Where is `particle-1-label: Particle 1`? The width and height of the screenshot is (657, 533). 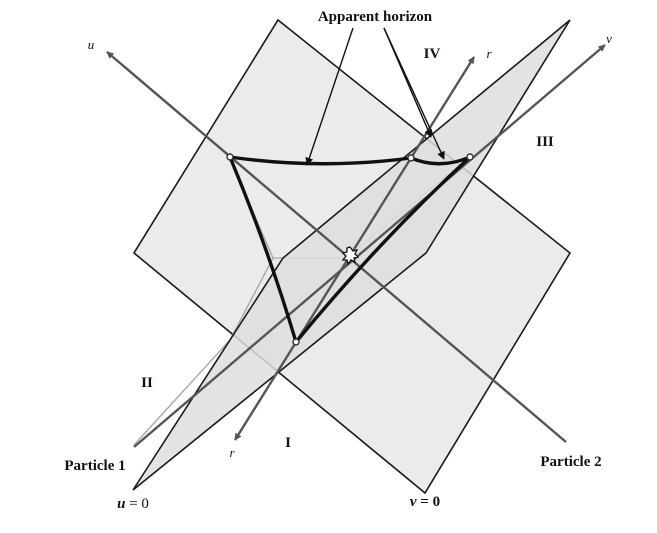 particle-1-label: Particle 1 is located at coordinates (94, 466).